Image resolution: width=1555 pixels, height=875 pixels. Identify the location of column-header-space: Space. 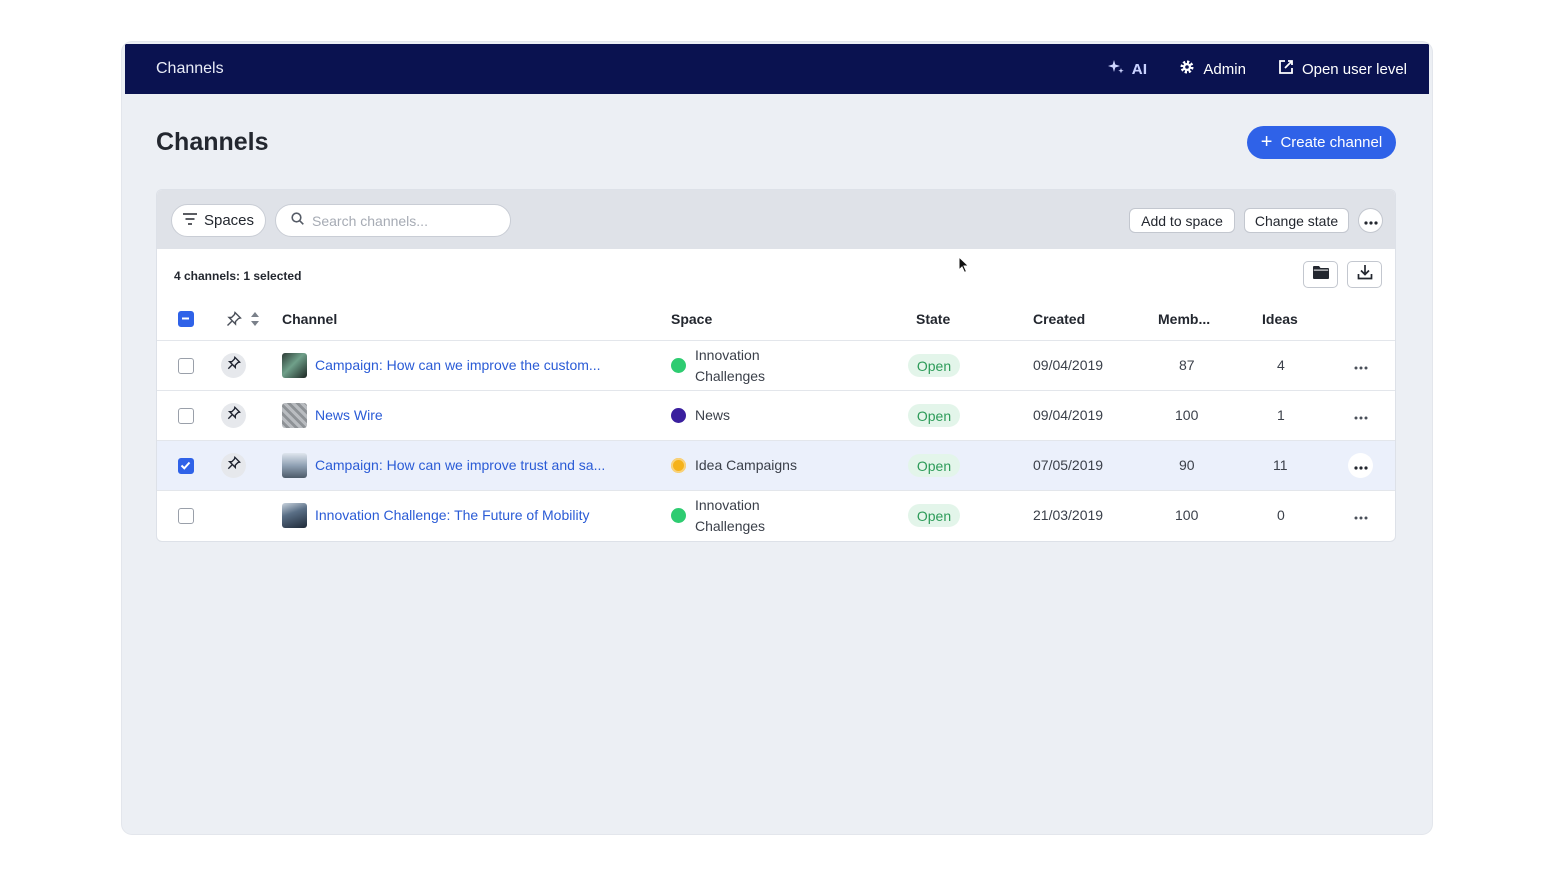
(692, 319).